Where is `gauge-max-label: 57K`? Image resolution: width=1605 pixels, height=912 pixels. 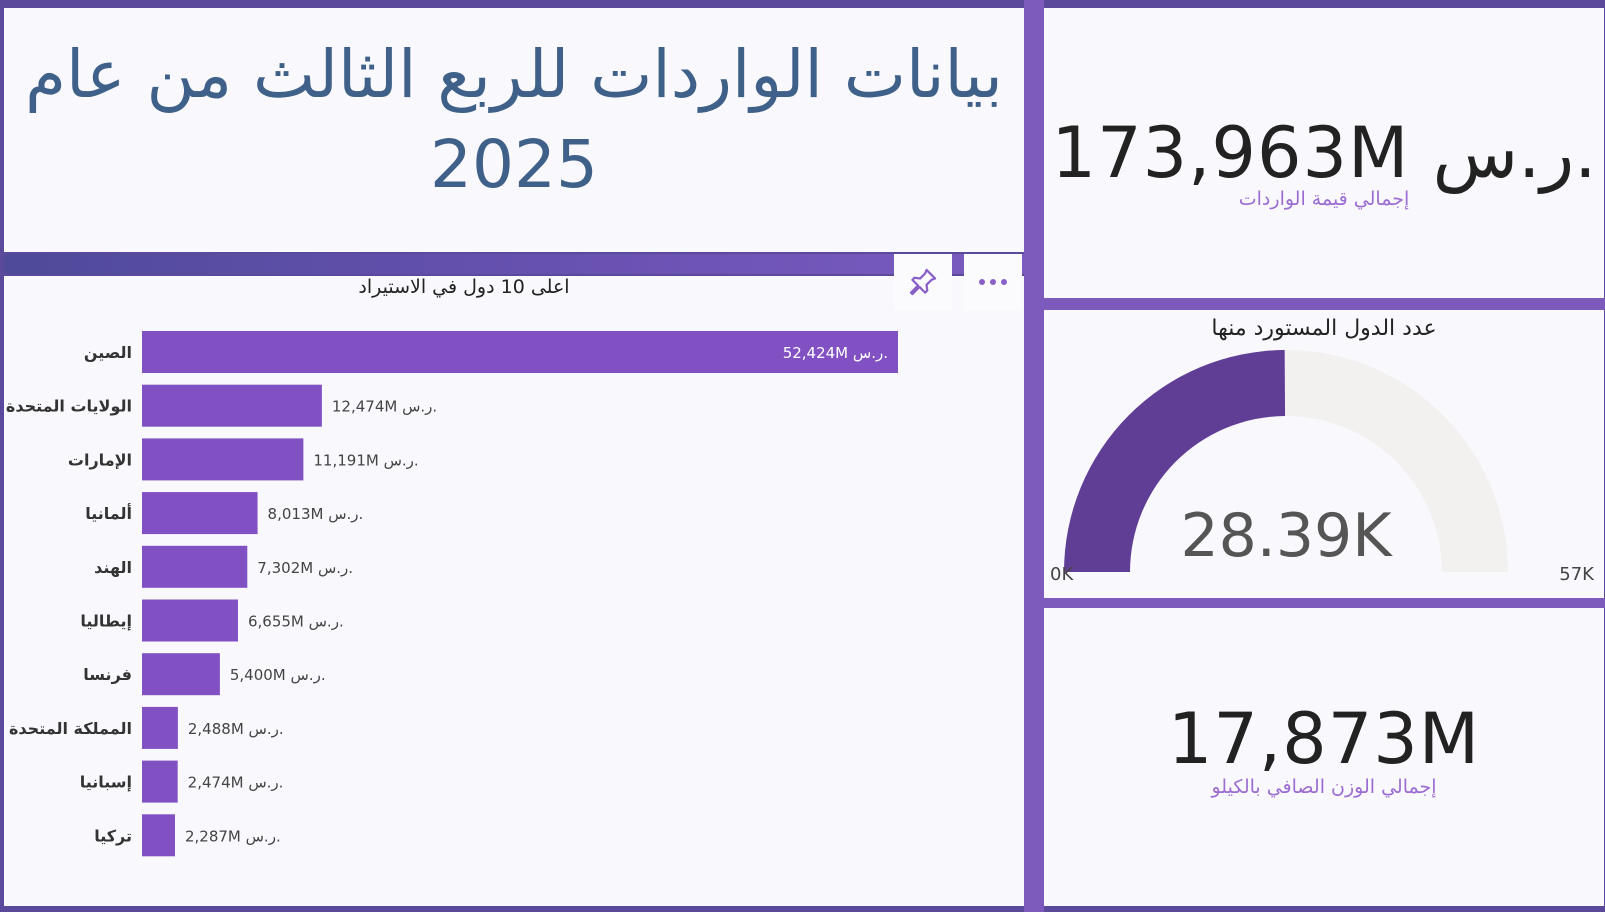
gauge-max-label: 57K is located at coordinates (1577, 574).